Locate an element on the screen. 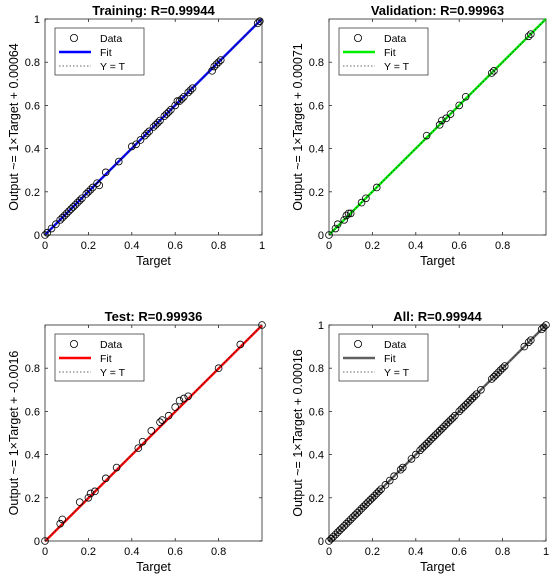 The image size is (550, 581). y-axis-label: Output ~= 1×Target + 0.00071 is located at coordinates (298, 127).